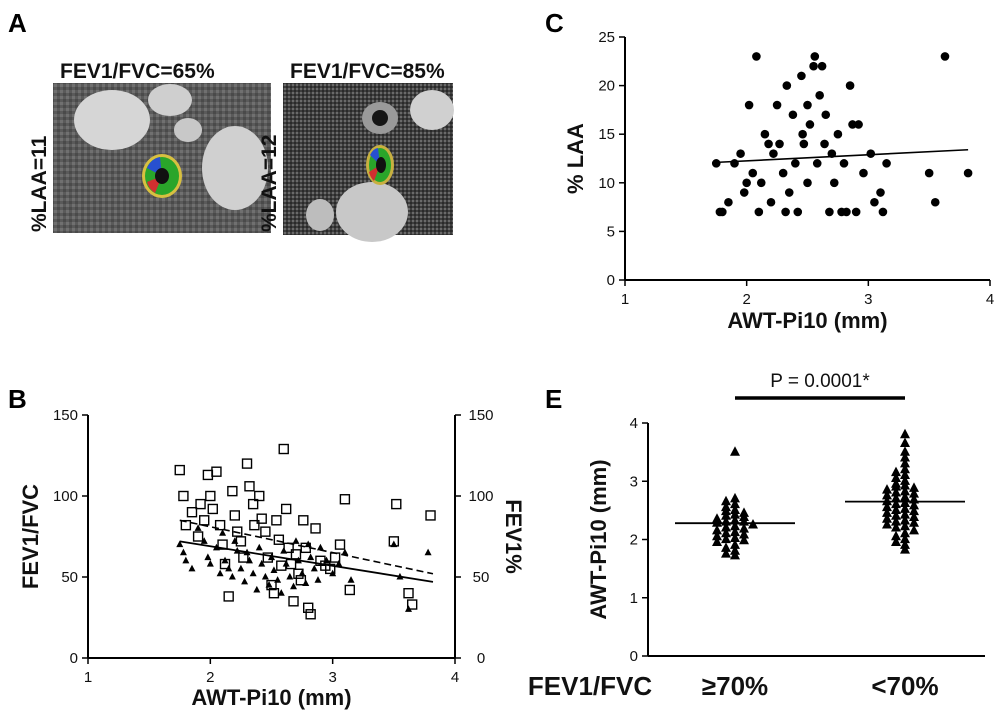 The height and width of the screenshot is (718, 1000). Describe the element at coordinates (868, 299) in the screenshot. I see `c-x-tick-label: 3` at that location.